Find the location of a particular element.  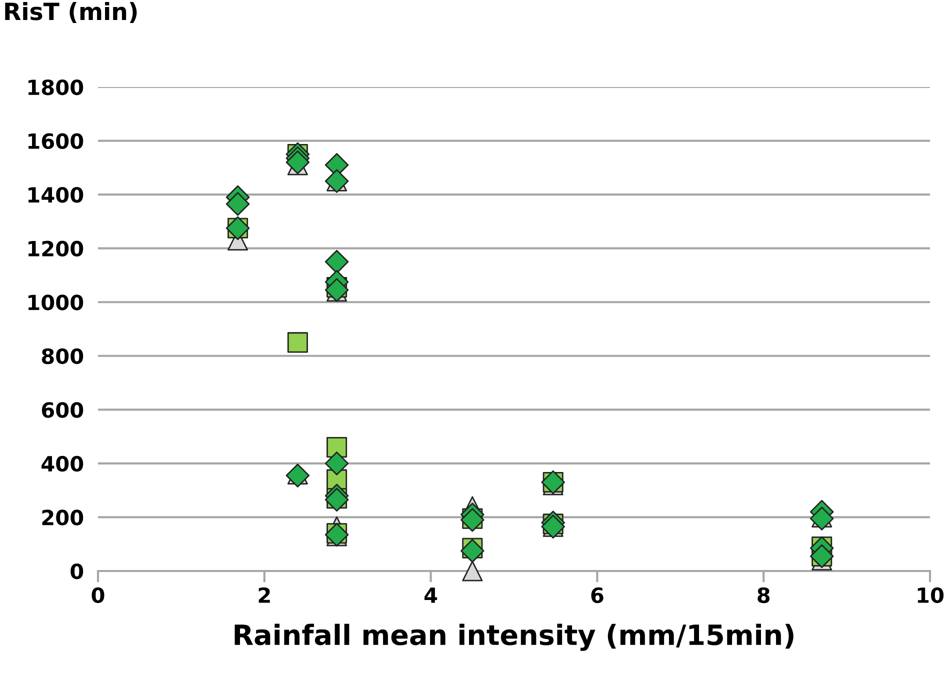

y-tick-label: 1800 is located at coordinates (56, 87).